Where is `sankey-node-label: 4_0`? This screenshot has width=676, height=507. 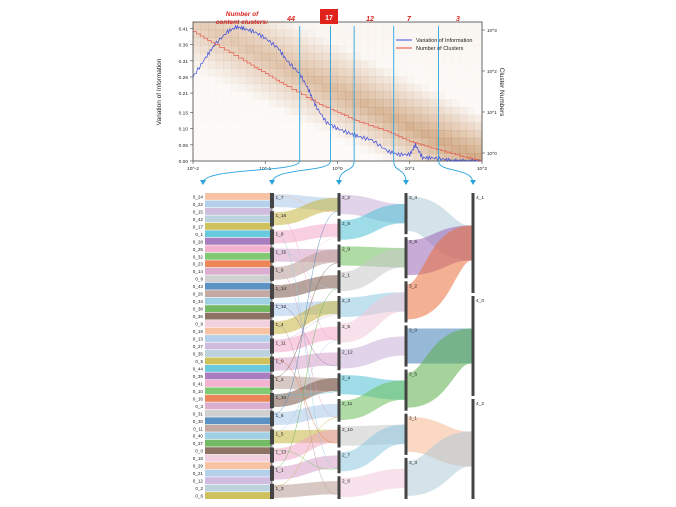
sankey-node-label: 4_0 is located at coordinates (480, 301).